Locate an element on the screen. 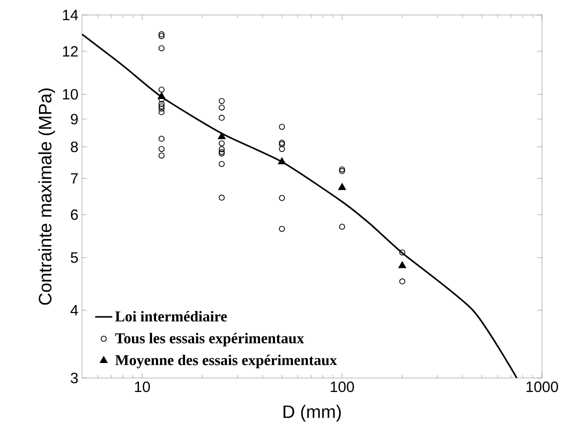  y-tick-label: 6 is located at coordinates (74, 214).